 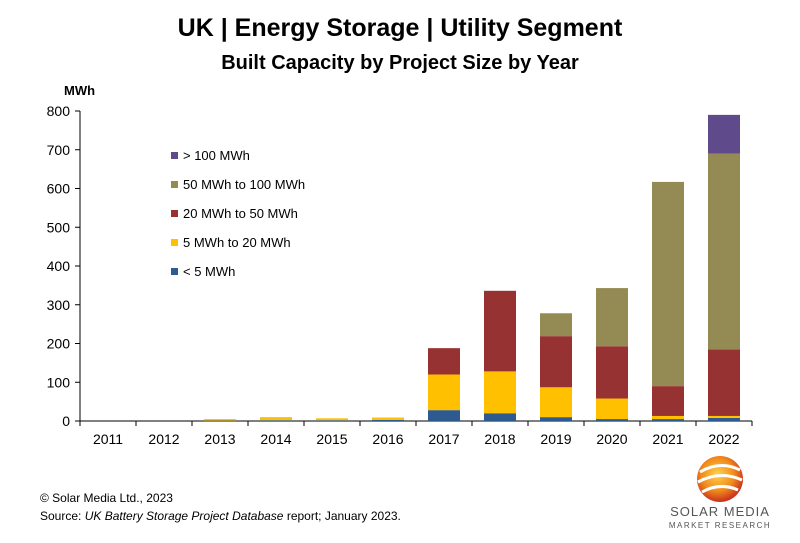 I want to click on logo-tagline: MARKET RESEARCH, so click(x=720, y=525).